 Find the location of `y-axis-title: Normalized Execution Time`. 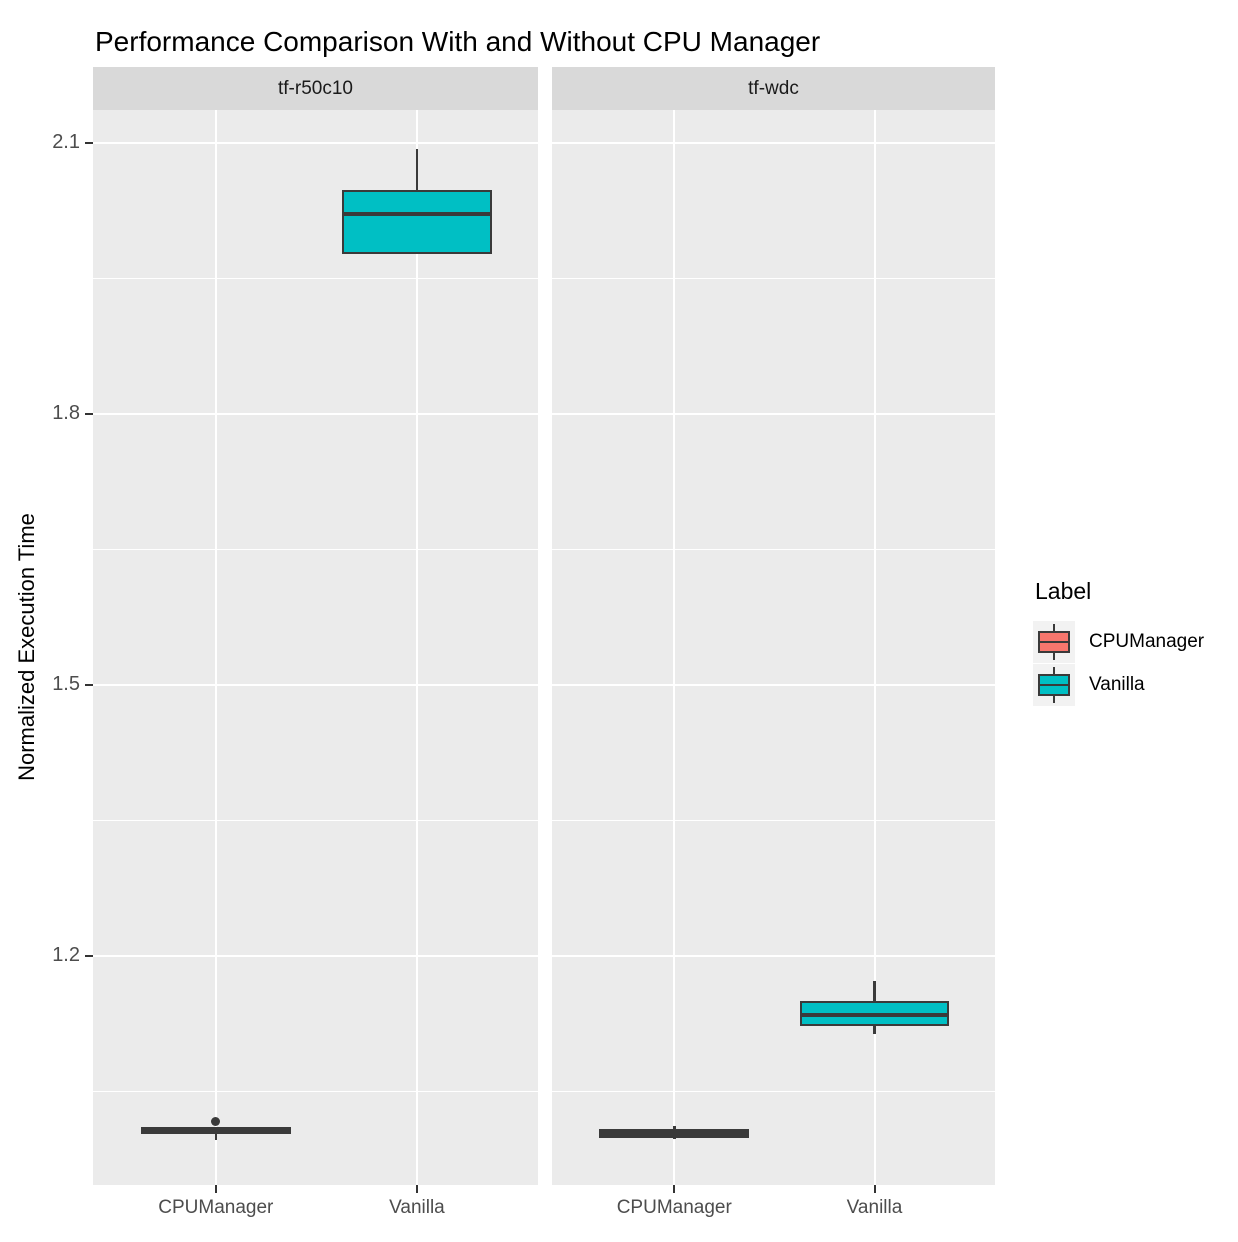

y-axis-title: Normalized Execution Time is located at coordinates (26, 647).